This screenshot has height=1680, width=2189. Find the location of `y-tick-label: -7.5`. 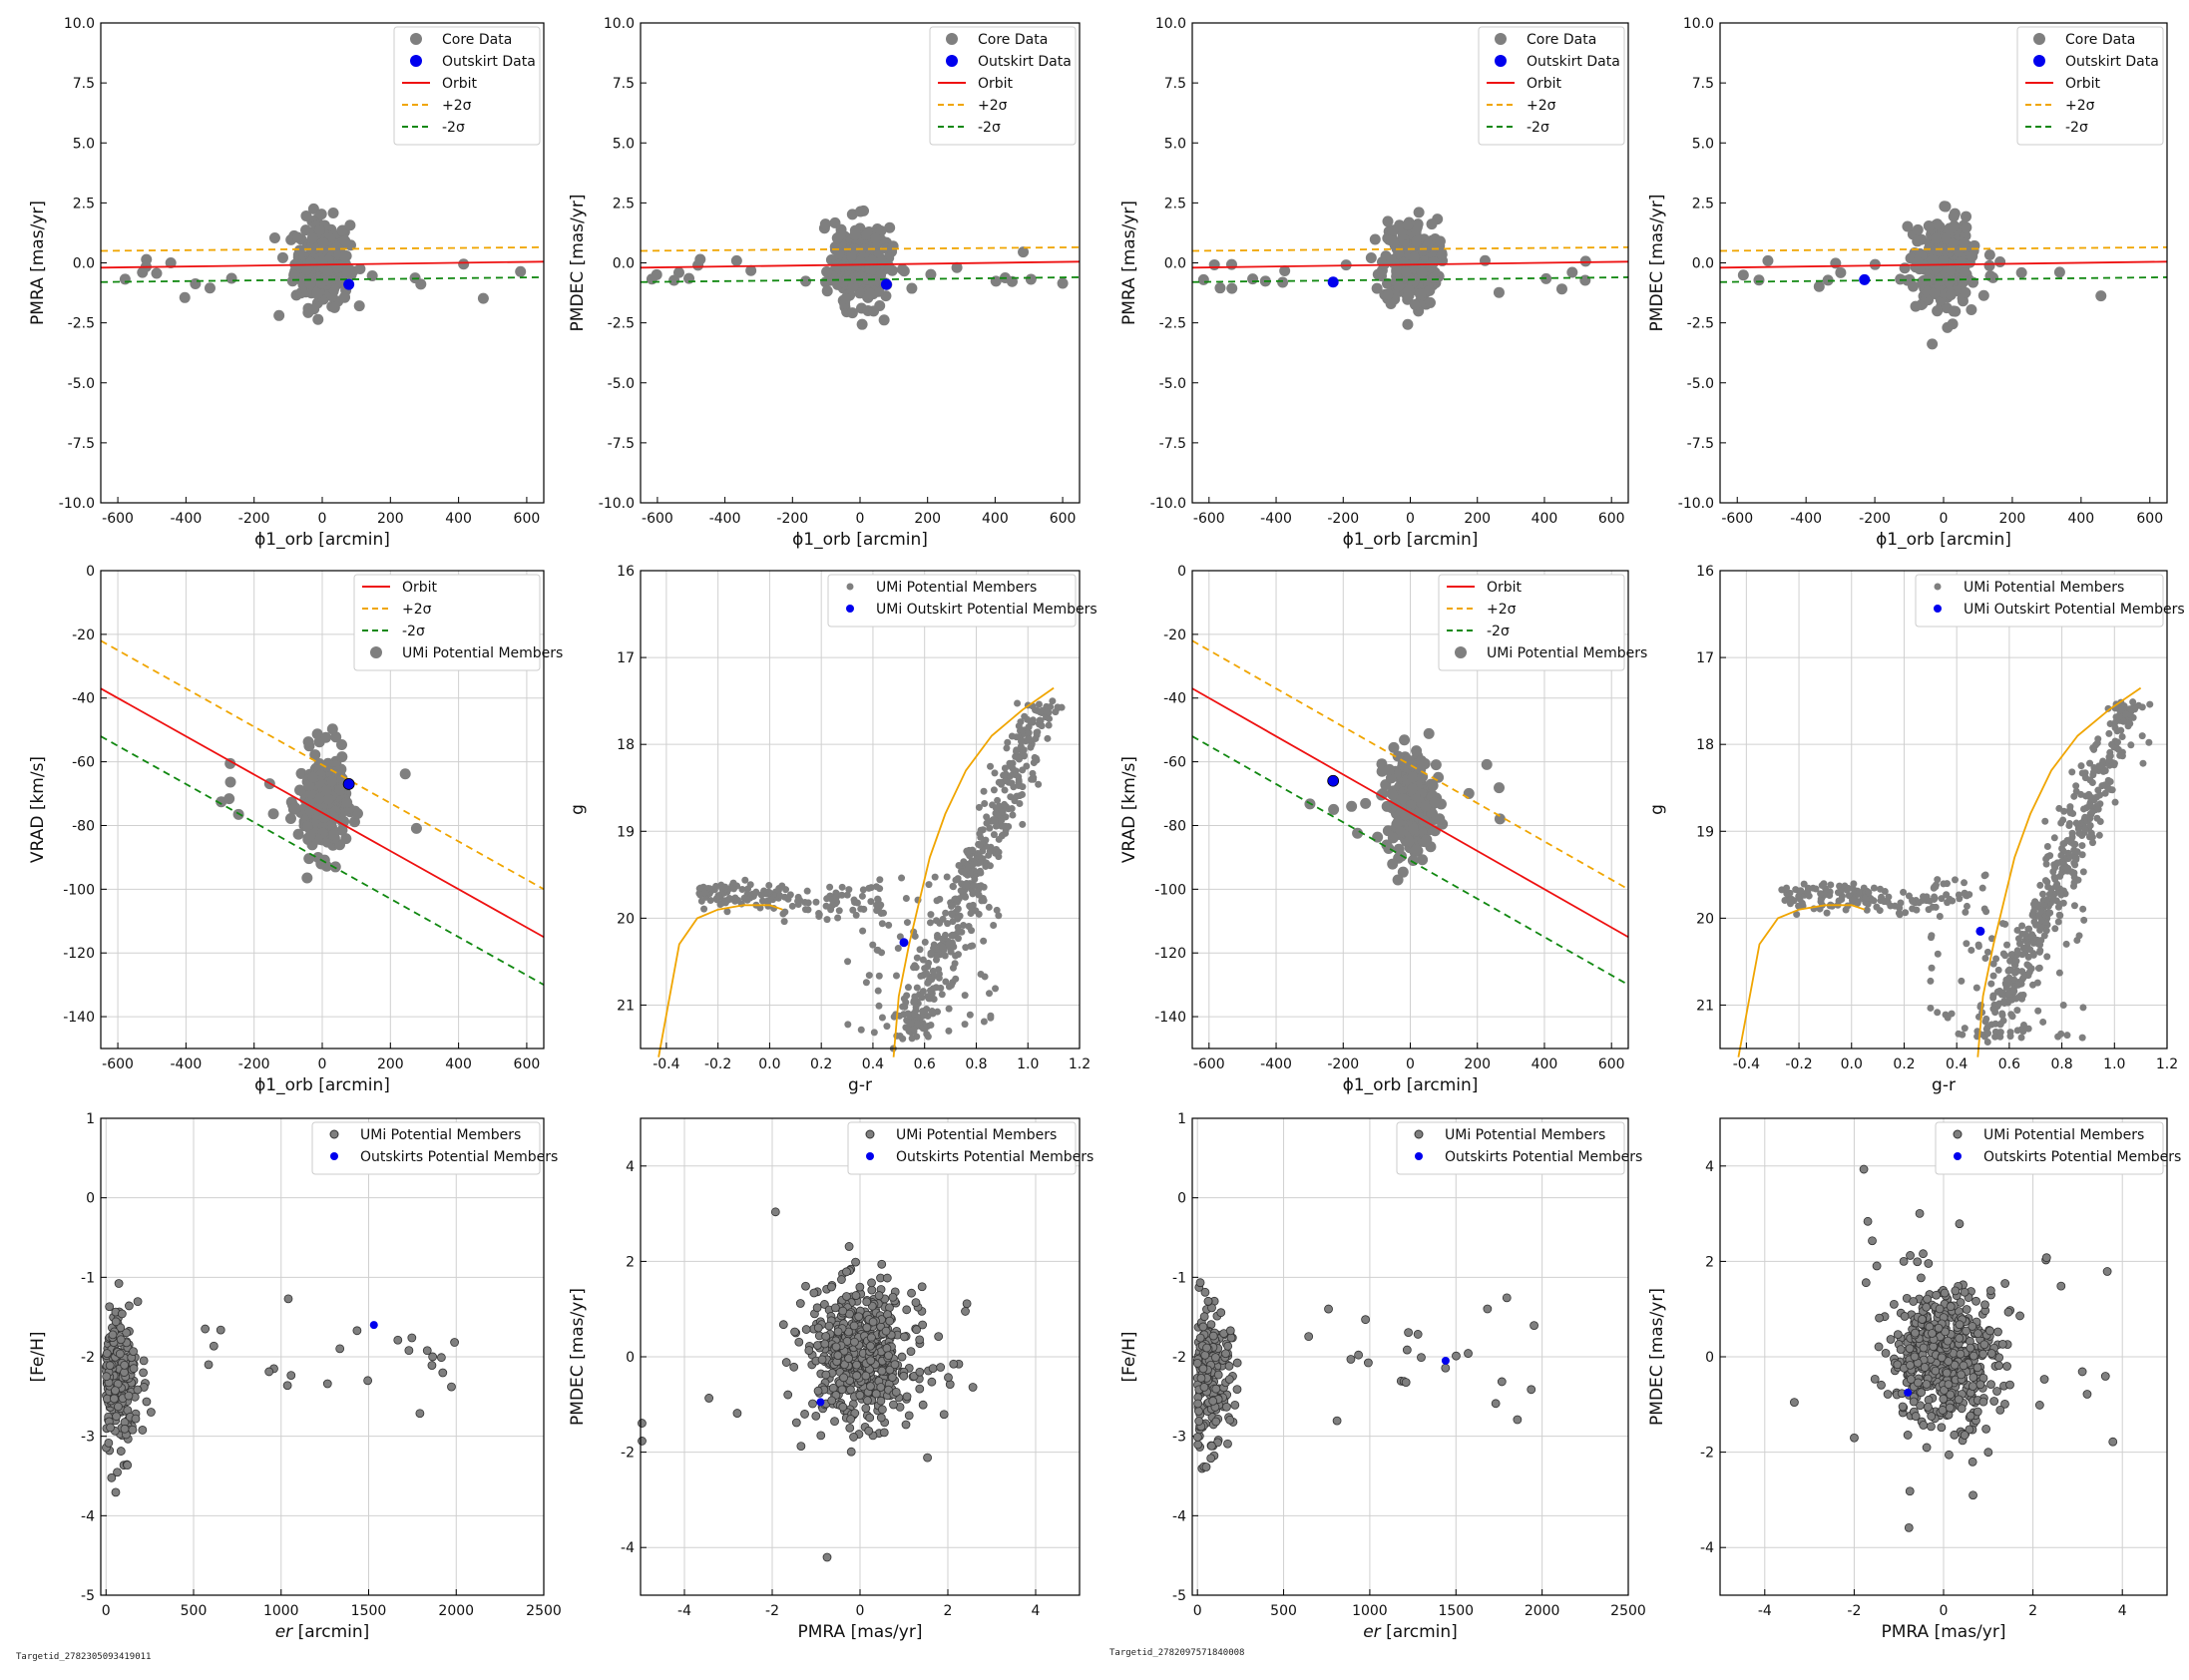

y-tick-label: -7.5 is located at coordinates (622, 444).